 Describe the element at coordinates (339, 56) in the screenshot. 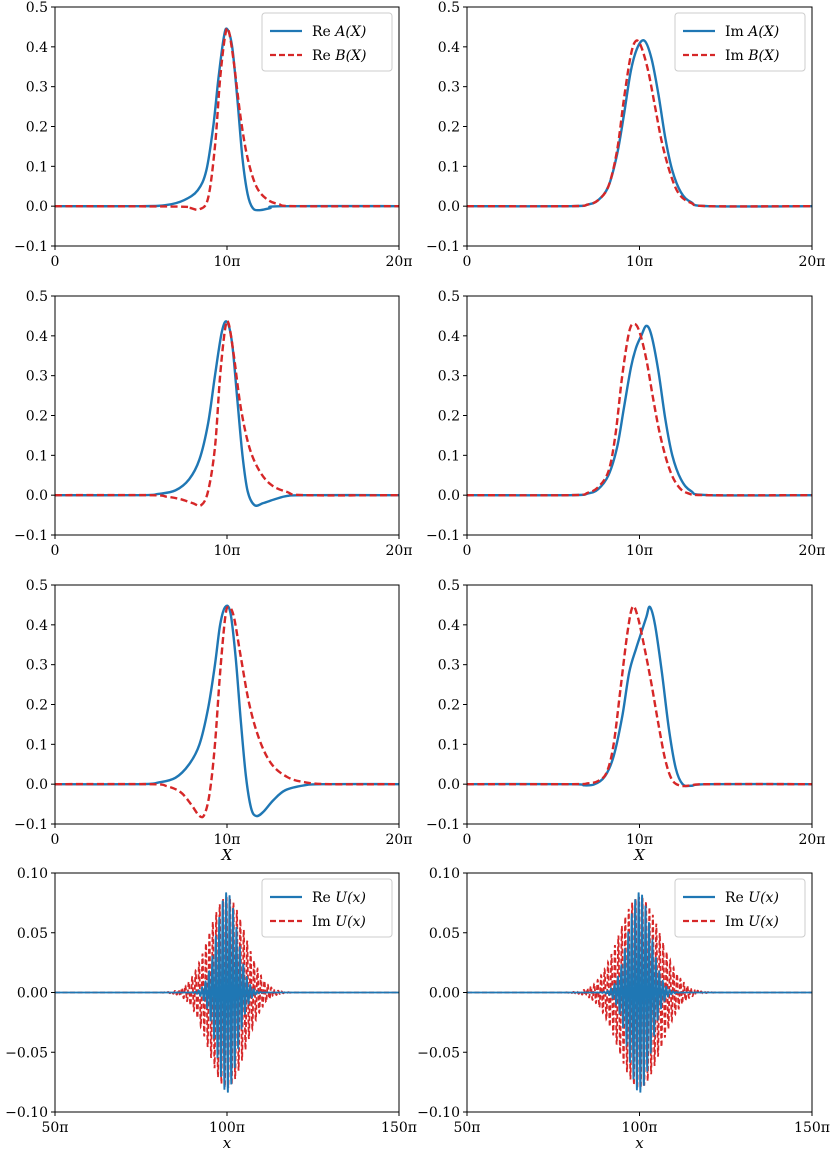

I see `legend-label: Re B(X)` at that location.